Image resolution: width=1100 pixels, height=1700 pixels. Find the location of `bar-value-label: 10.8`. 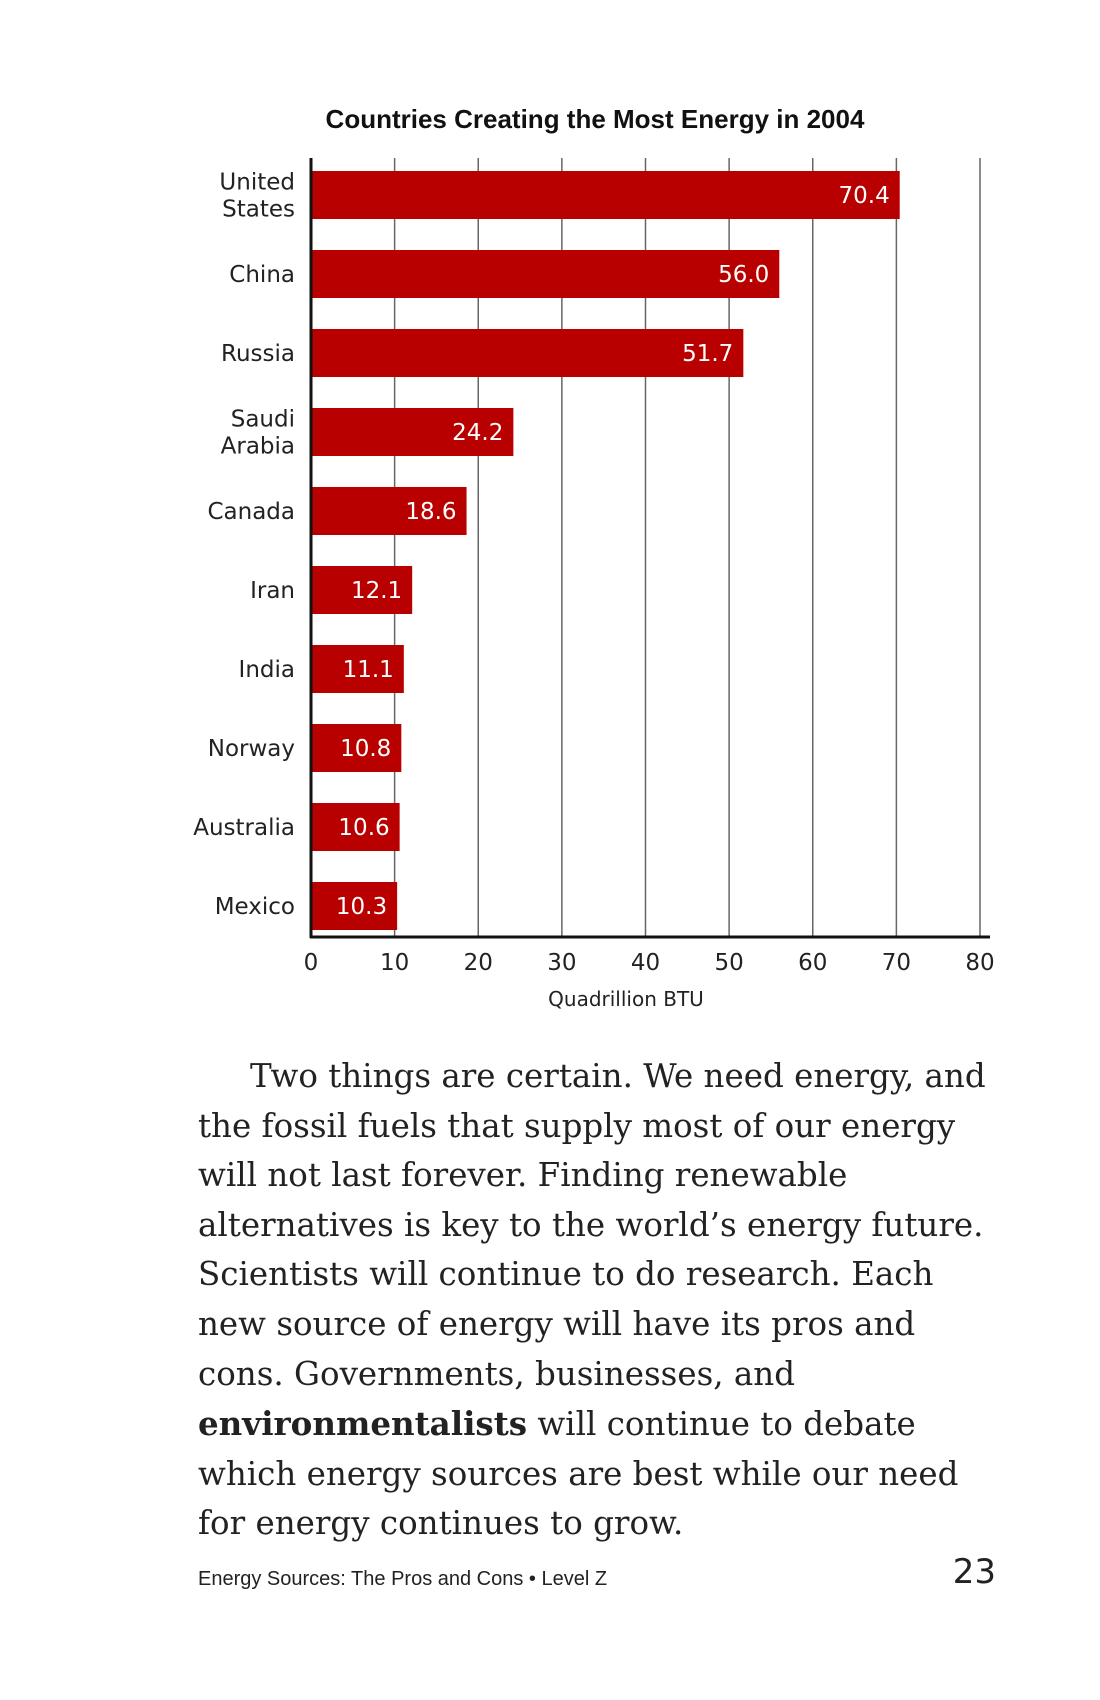

bar-value-label: 10.8 is located at coordinates (365, 749).